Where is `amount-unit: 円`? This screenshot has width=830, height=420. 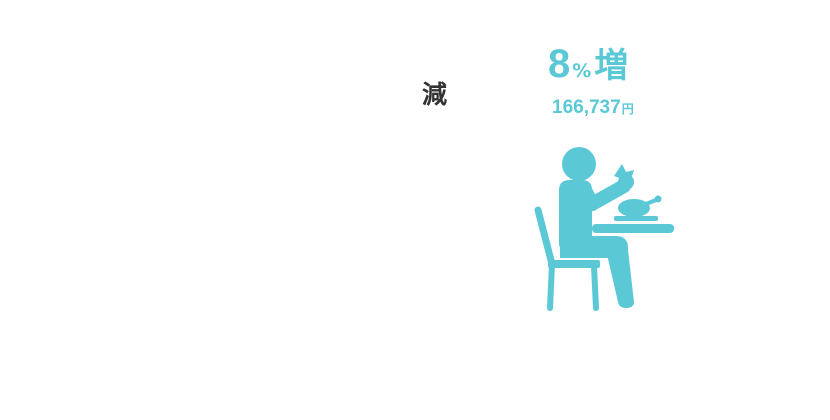 amount-unit: 円 is located at coordinates (627, 109).